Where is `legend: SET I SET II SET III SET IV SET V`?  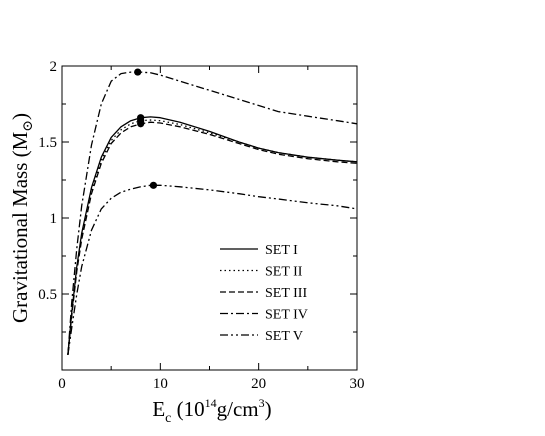 legend: SET I SET II SET III SET IV SET V is located at coordinates (264, 293).